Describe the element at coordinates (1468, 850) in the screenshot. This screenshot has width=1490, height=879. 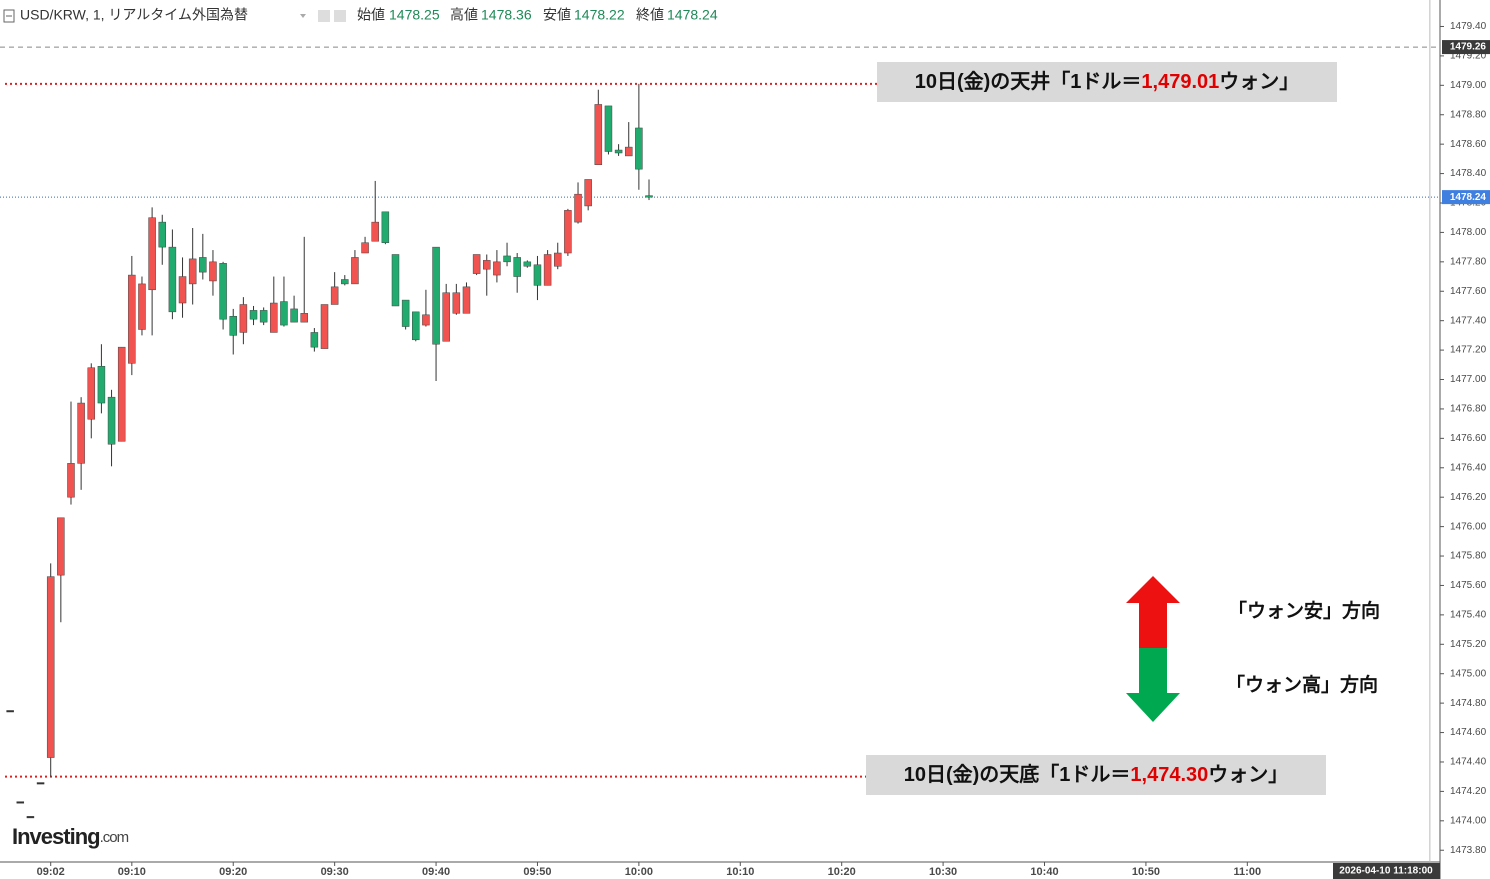
I see `y-tick-label: 1473.80` at that location.